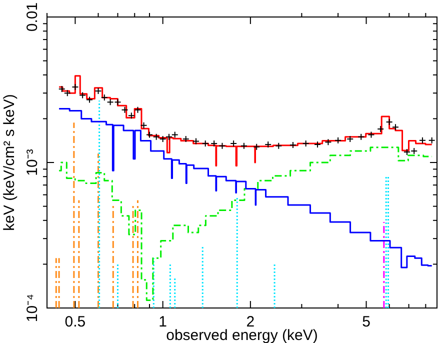 The image size is (441, 343). I want to click on x-tick-label: 5, so click(366, 322).